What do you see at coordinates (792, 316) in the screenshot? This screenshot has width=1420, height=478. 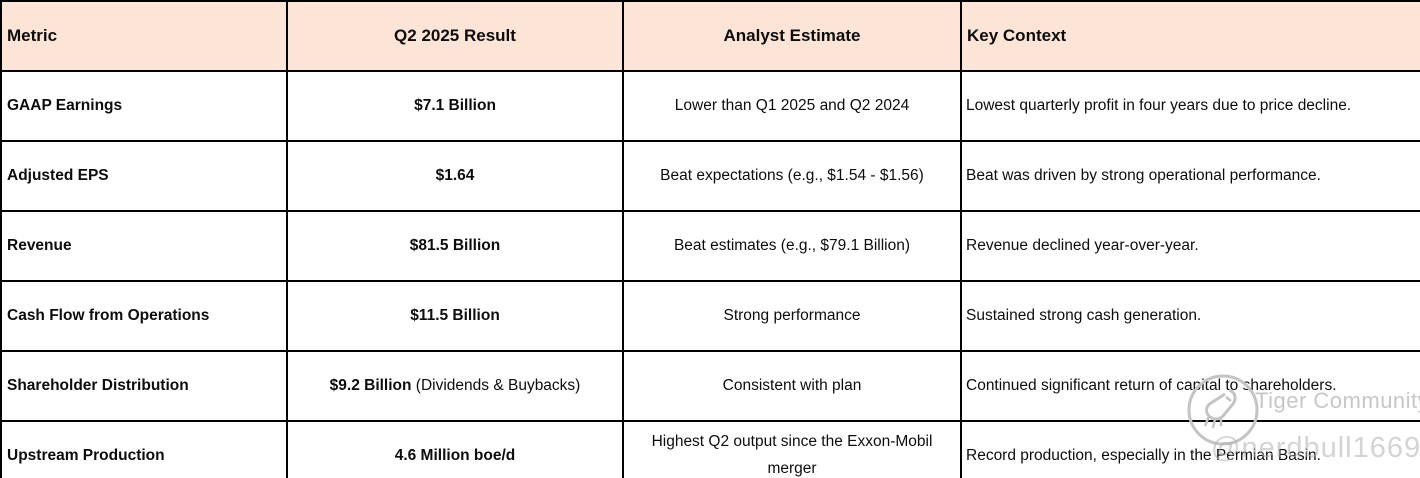 I see `estimate-cell: Strong performance` at bounding box center [792, 316].